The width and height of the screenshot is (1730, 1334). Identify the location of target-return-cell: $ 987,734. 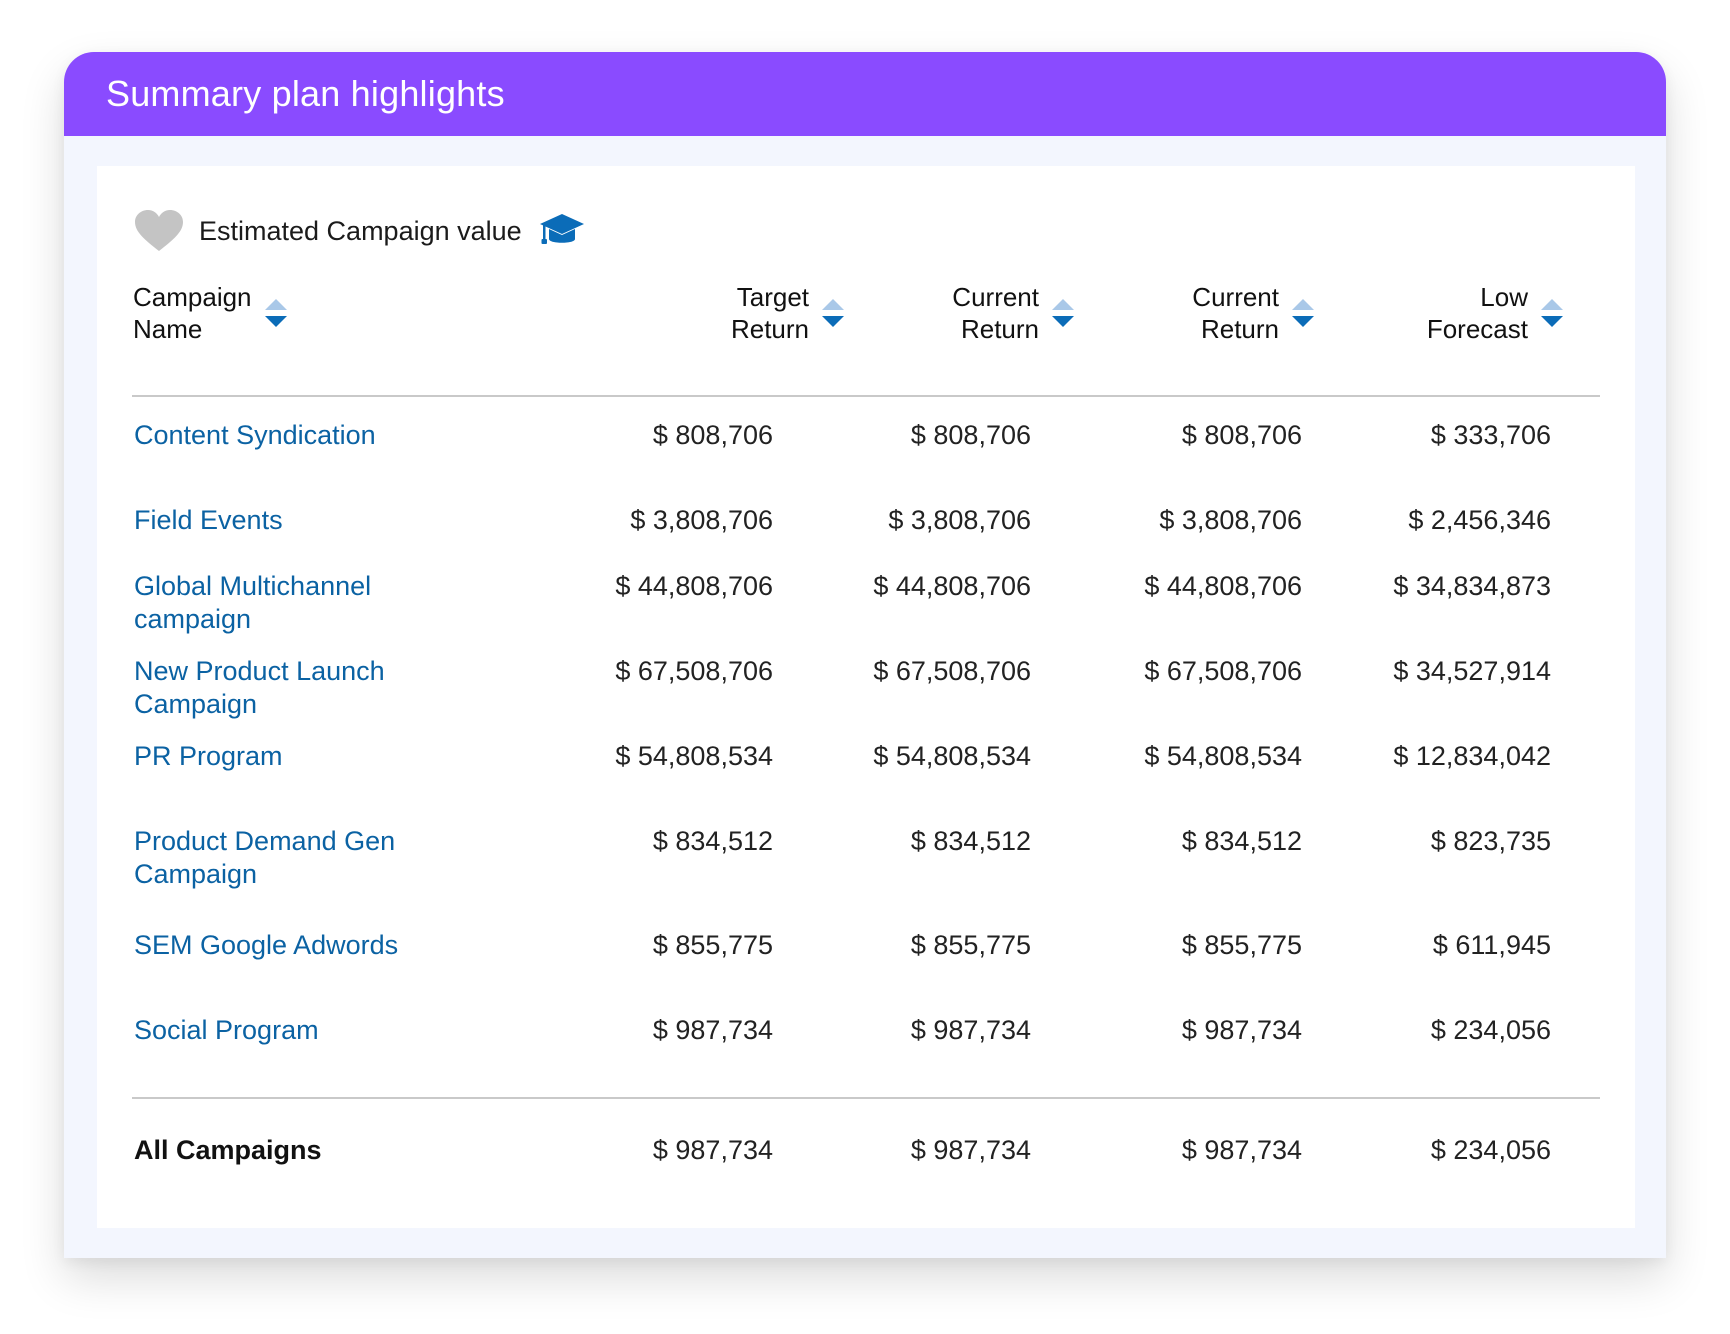
(712, 1030).